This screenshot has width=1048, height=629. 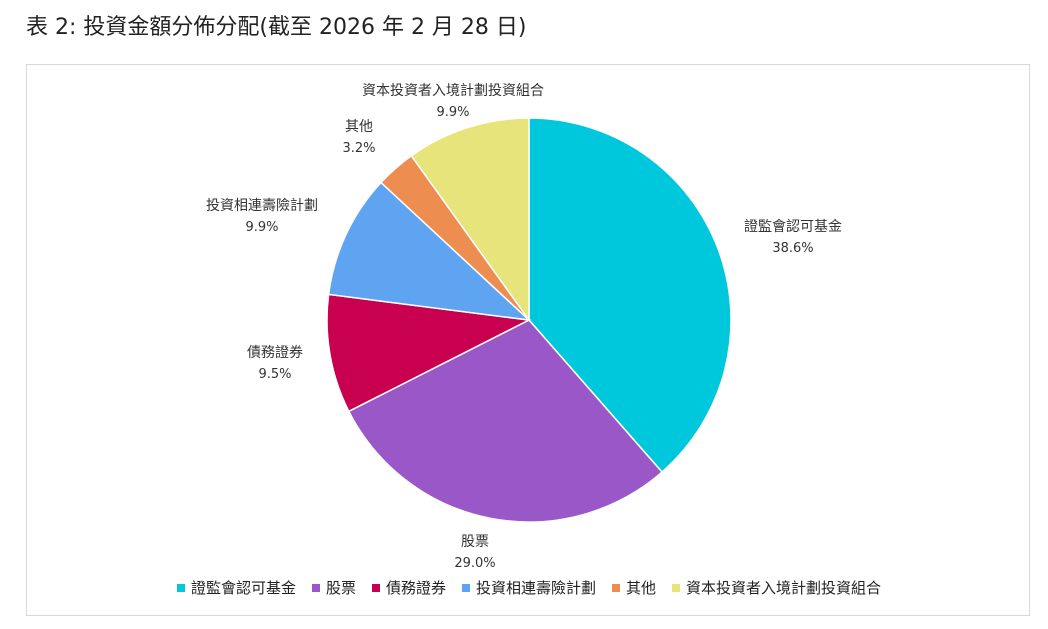 I want to click on legend-item-2: 股票, so click(x=333, y=587).